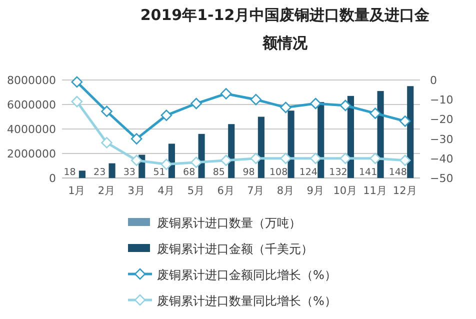  What do you see at coordinates (308, 172) in the screenshot?
I see `data-label: 124` at bounding box center [308, 172].